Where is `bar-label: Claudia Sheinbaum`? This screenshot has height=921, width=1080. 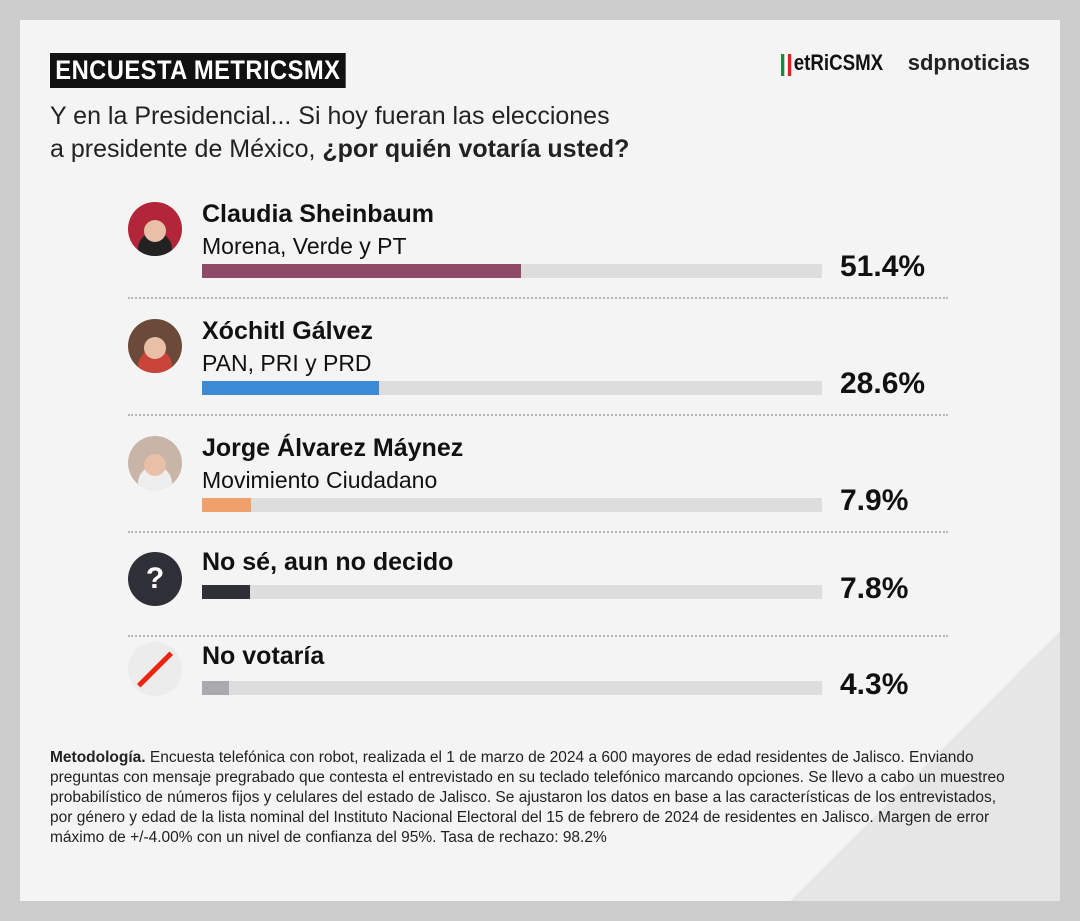
bar-label: Claudia Sheinbaum is located at coordinates (318, 214).